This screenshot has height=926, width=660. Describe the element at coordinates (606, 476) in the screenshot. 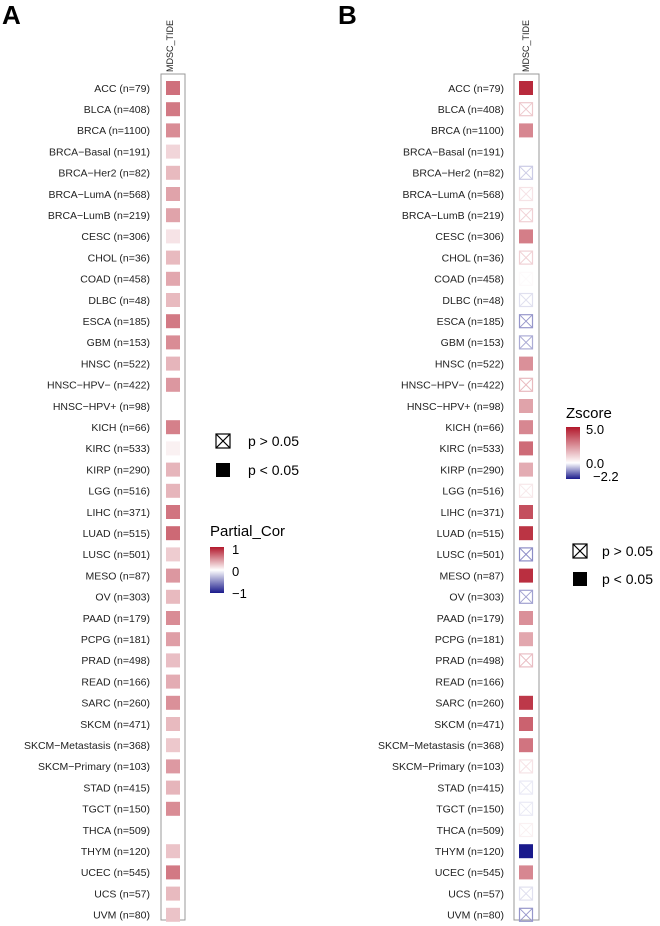

I see `panel-b-colorbar-tick-min: −2.2` at that location.